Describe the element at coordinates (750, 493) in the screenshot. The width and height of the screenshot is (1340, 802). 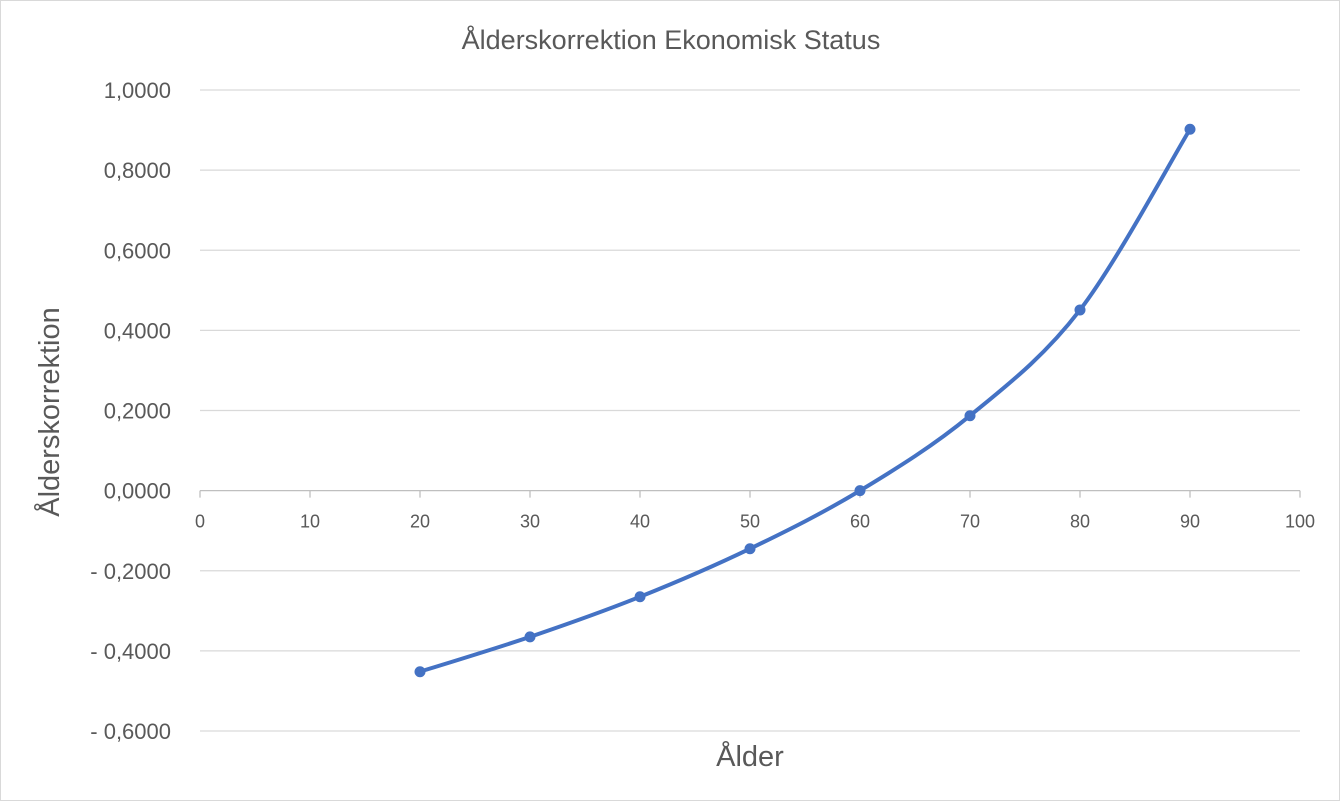
I see `x-axis` at that location.